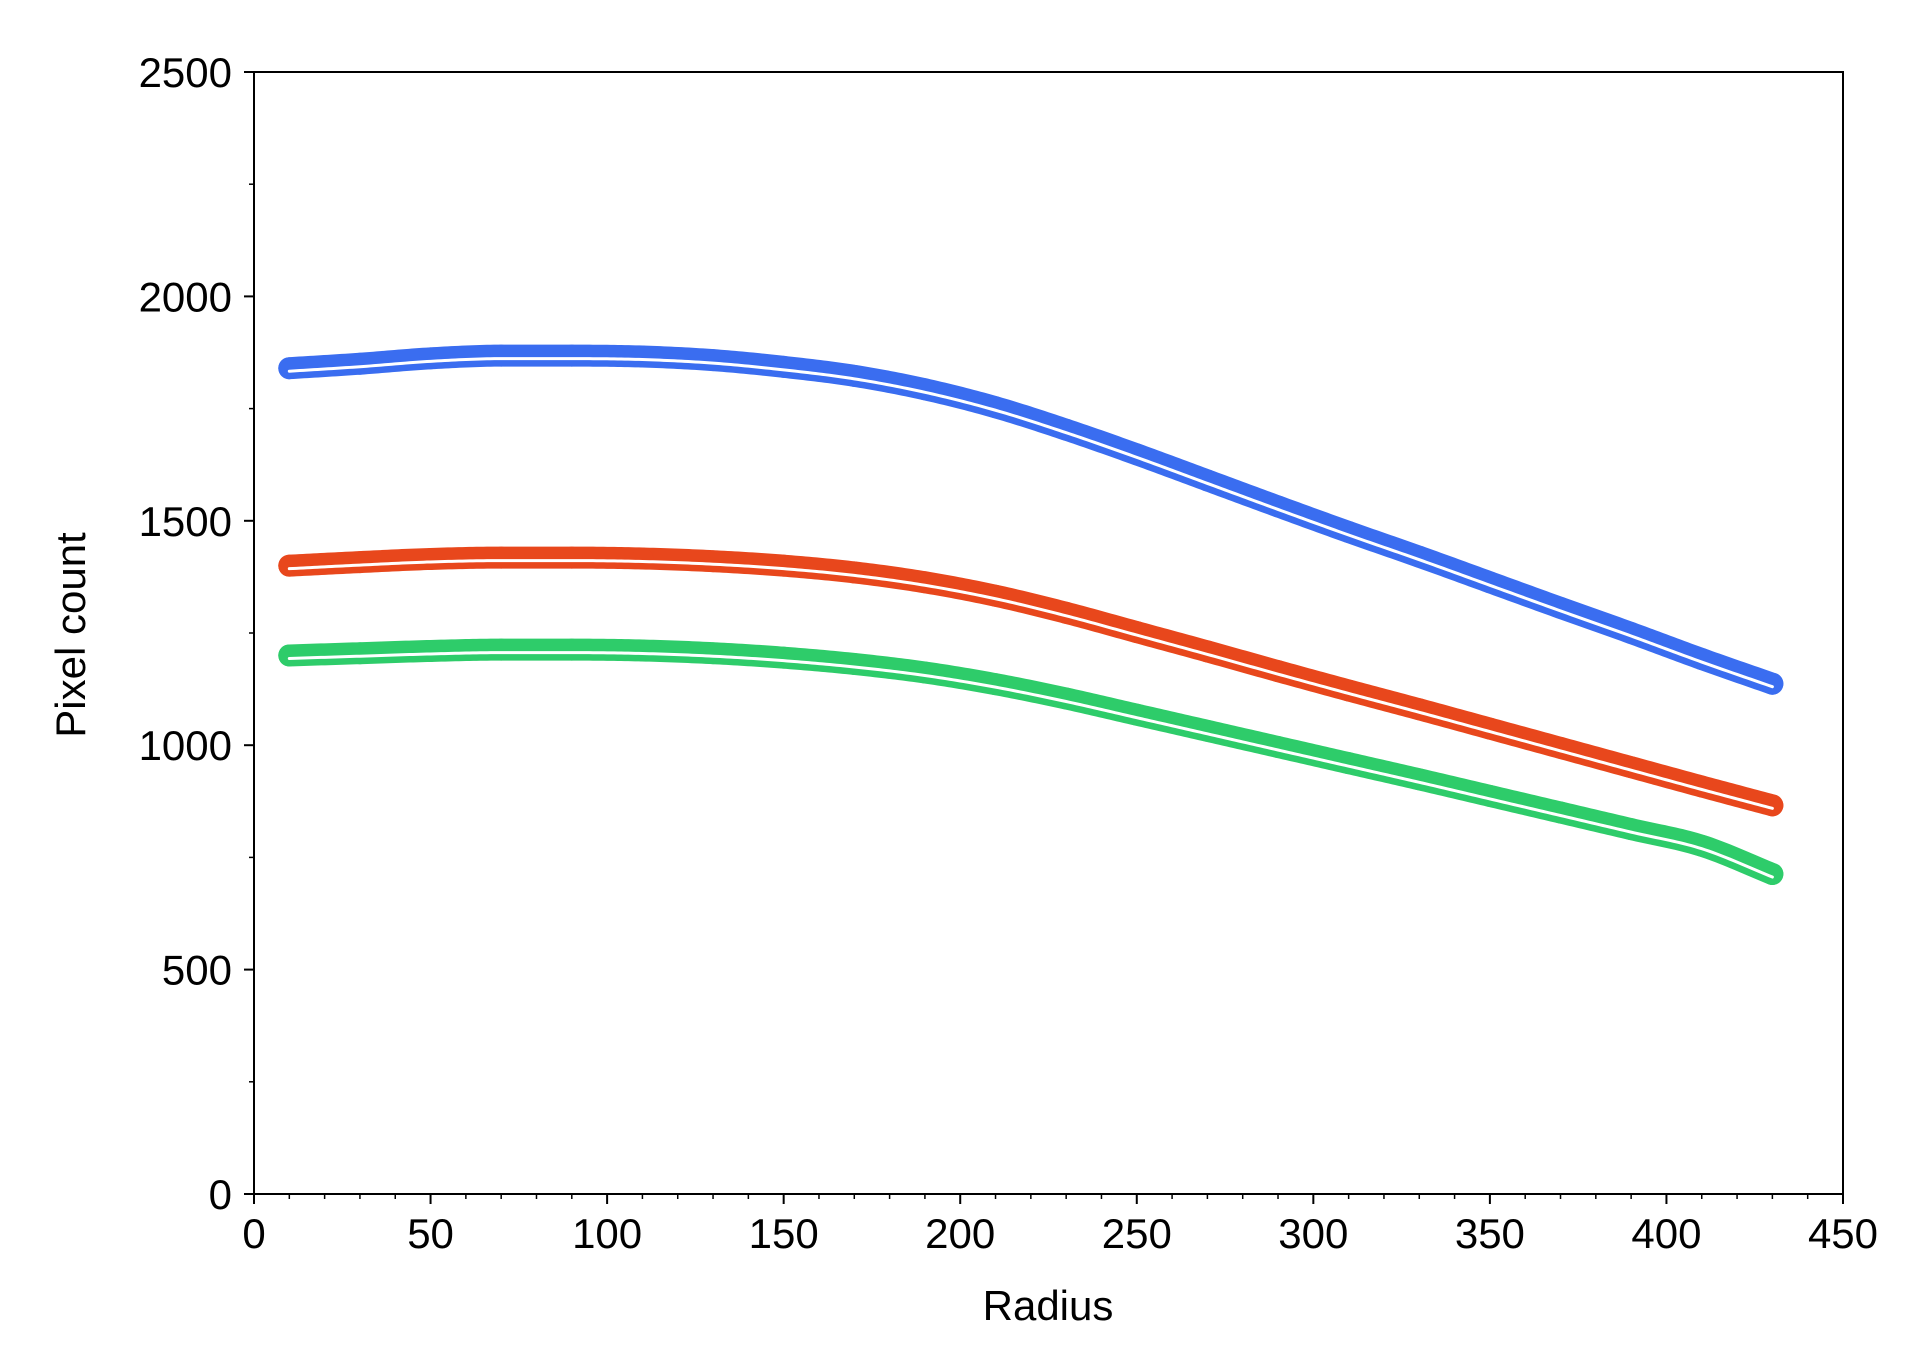 This screenshot has width=1920, height=1372. What do you see at coordinates (1843, 1233) in the screenshot?
I see `x-tick-label: 450` at bounding box center [1843, 1233].